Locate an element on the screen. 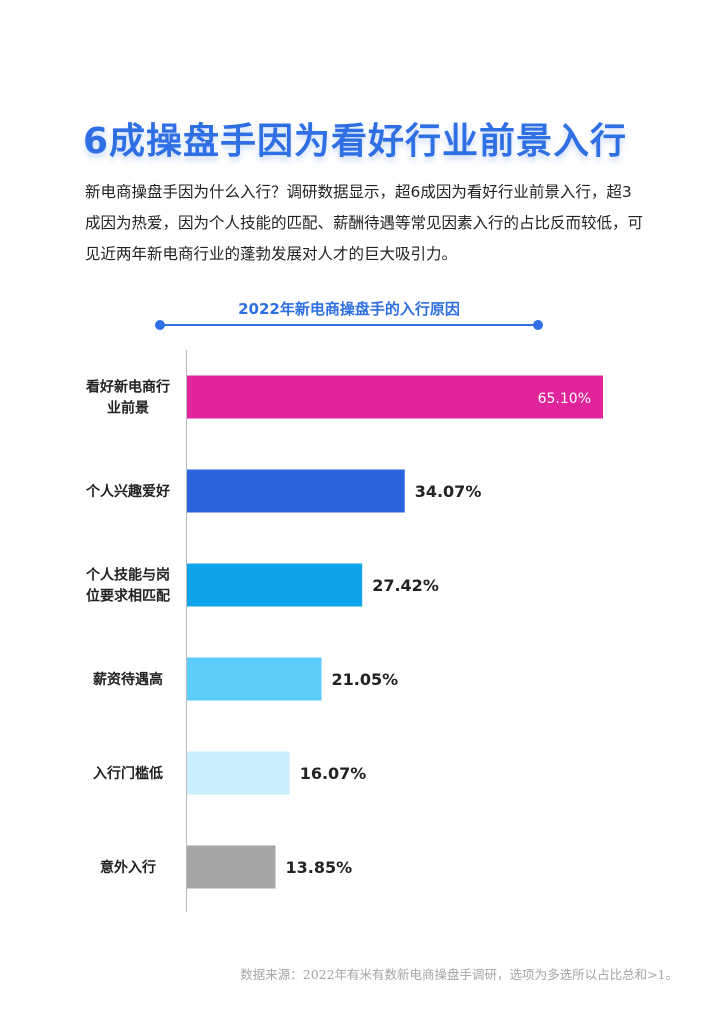 This screenshot has width=710, height=1025. category-label-1-line-1: 看好新电商行 is located at coordinates (127, 387).